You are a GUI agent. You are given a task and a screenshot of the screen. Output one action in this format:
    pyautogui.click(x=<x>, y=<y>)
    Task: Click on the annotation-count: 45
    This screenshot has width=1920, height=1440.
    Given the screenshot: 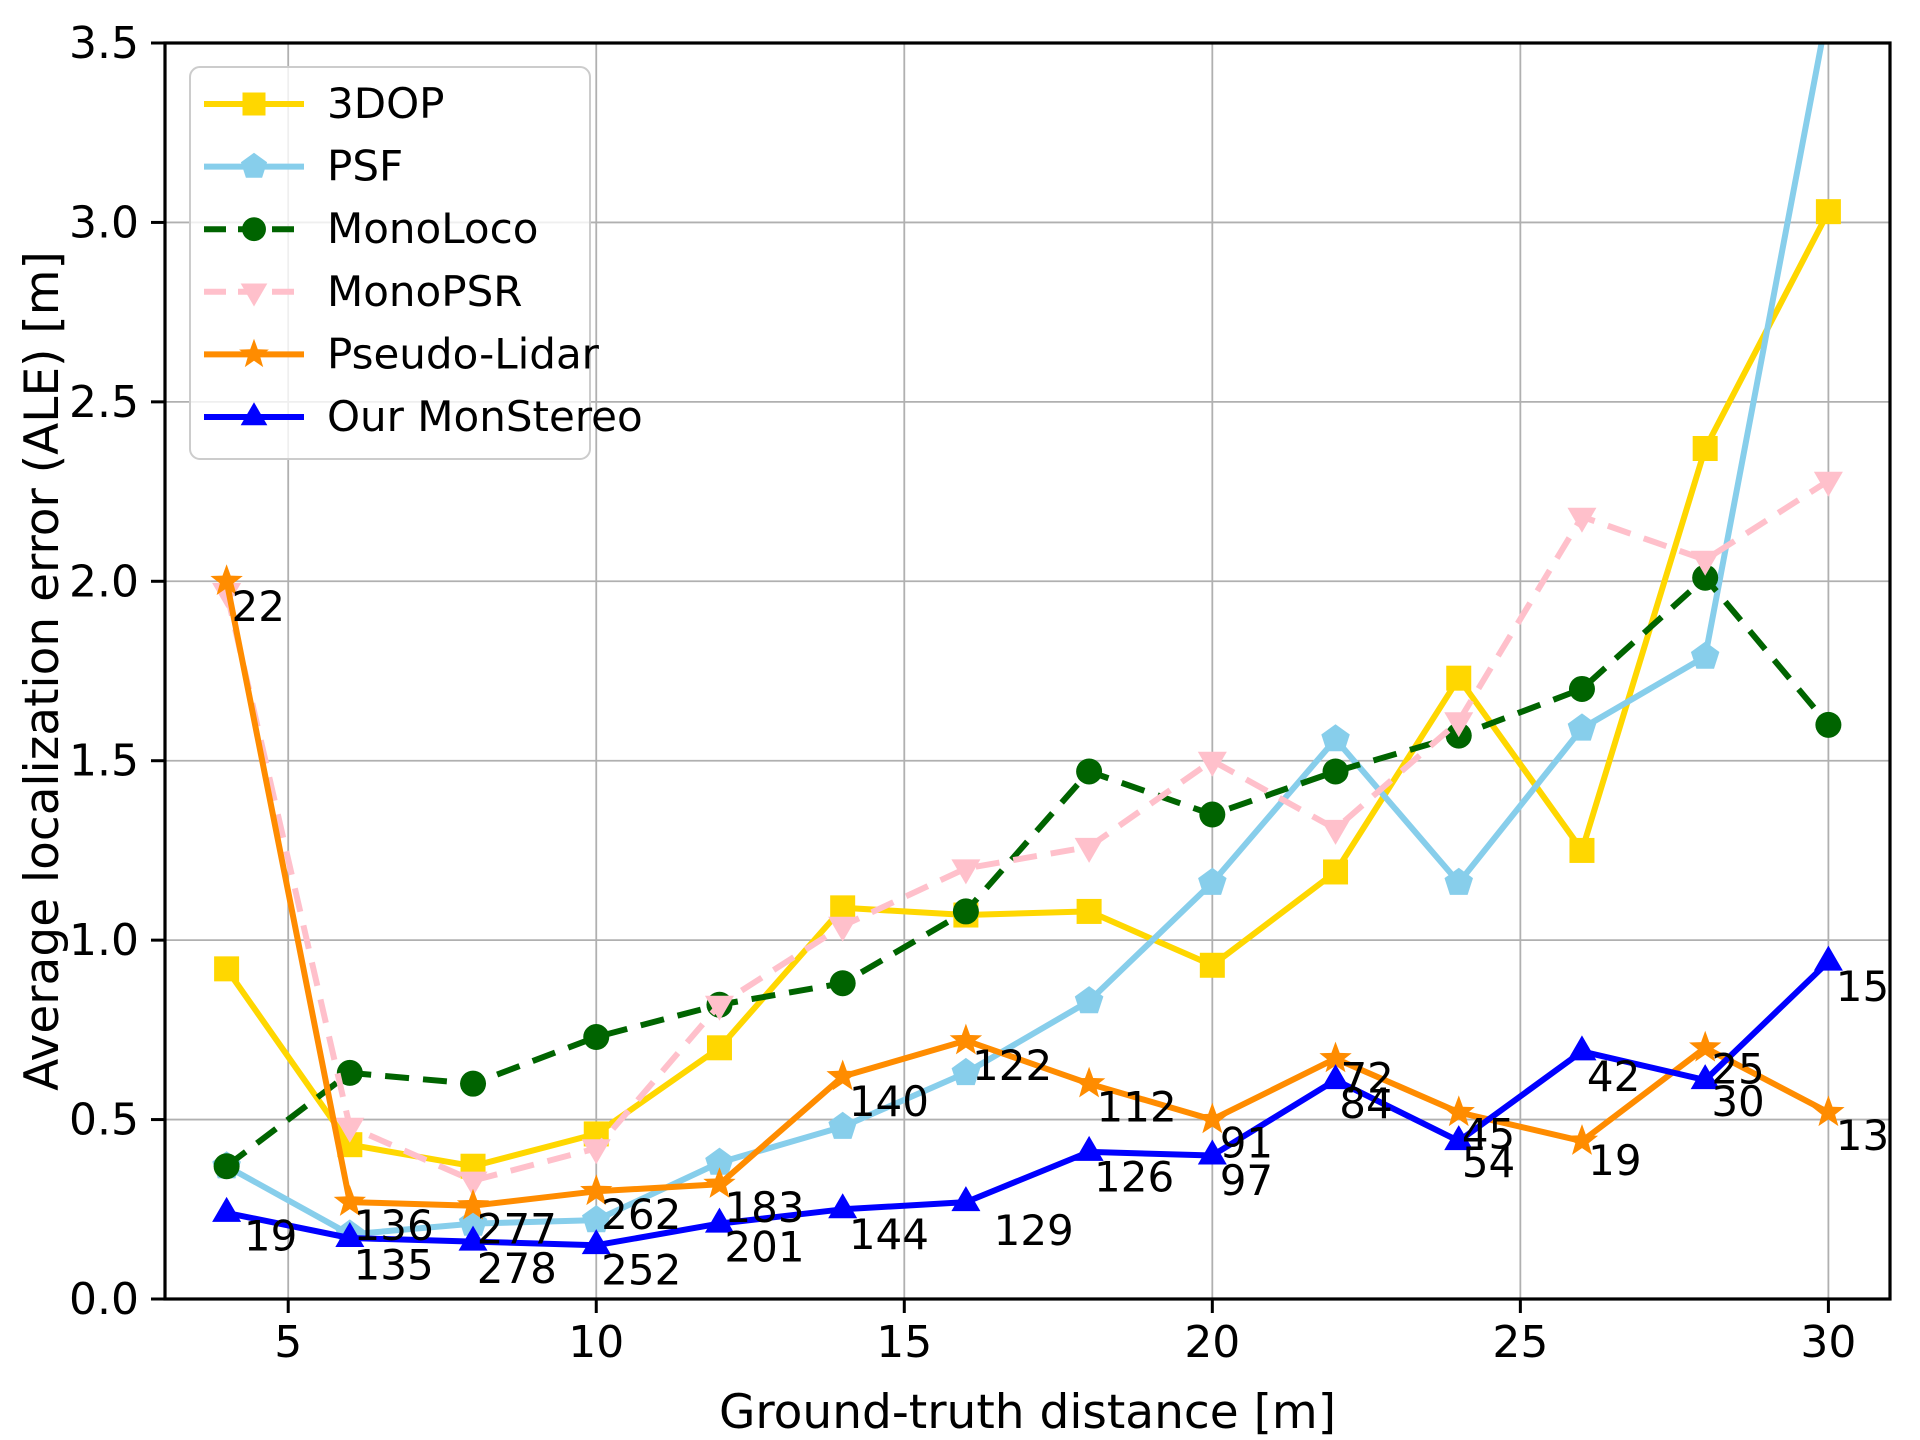 What is the action you would take?
    pyautogui.click(x=1488, y=1133)
    